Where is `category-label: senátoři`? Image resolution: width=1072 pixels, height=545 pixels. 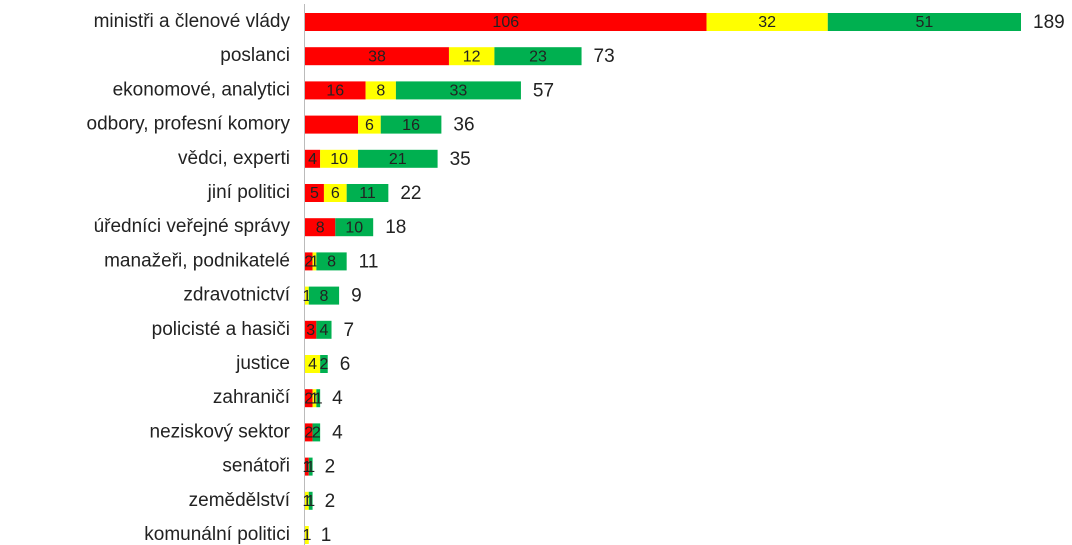
category-label: senátoři is located at coordinates (256, 466).